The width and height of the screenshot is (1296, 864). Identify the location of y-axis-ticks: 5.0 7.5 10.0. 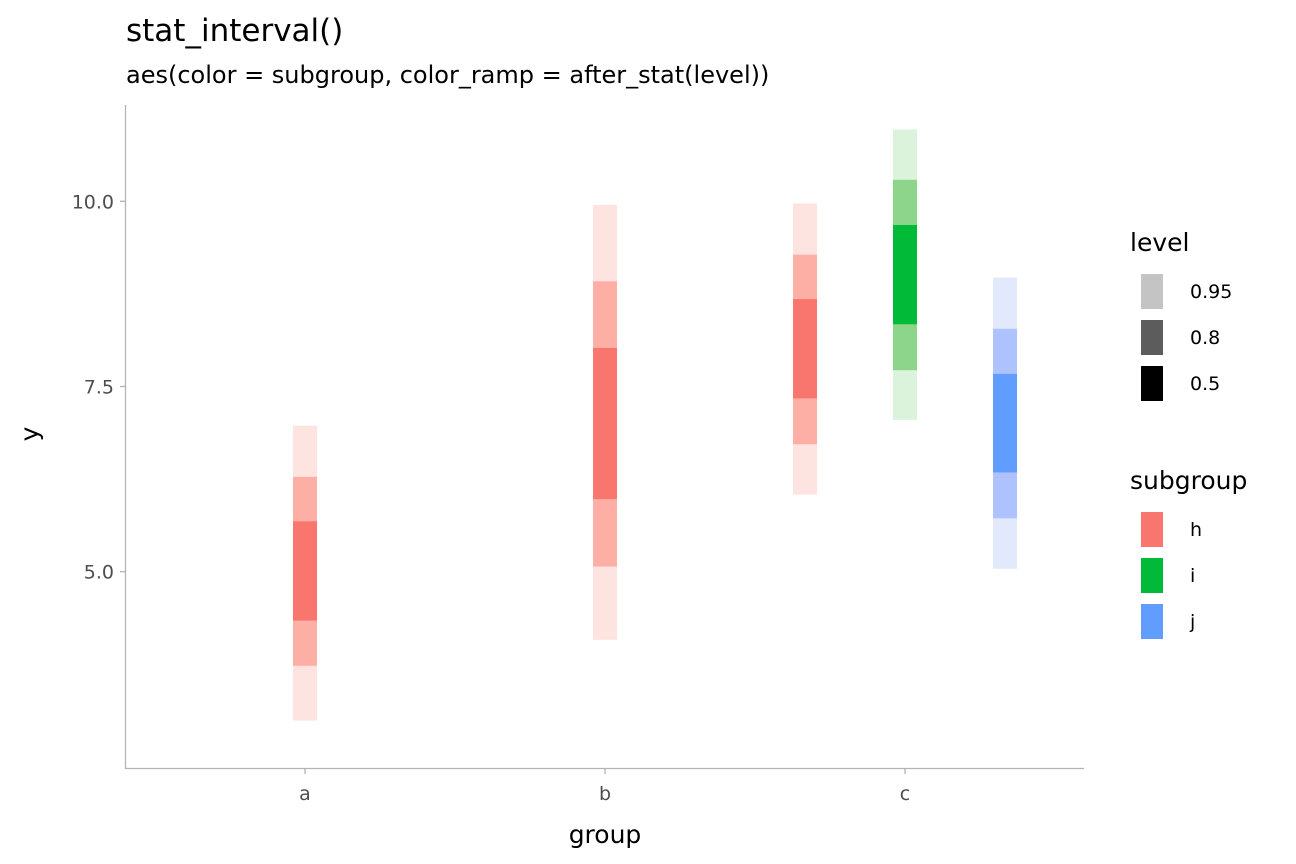
(98, 387).